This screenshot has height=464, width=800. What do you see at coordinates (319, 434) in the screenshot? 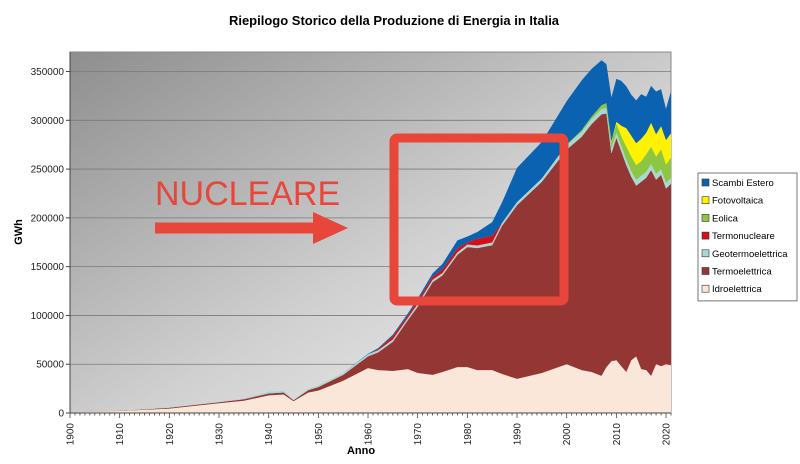
I see `x-tick-label: 1950` at bounding box center [319, 434].